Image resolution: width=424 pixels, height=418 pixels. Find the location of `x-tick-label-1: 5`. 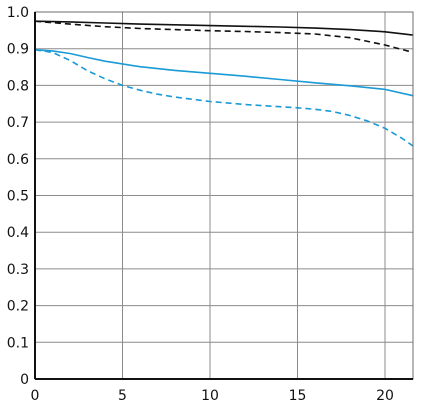

x-tick-label-1: 5 is located at coordinates (122, 396).